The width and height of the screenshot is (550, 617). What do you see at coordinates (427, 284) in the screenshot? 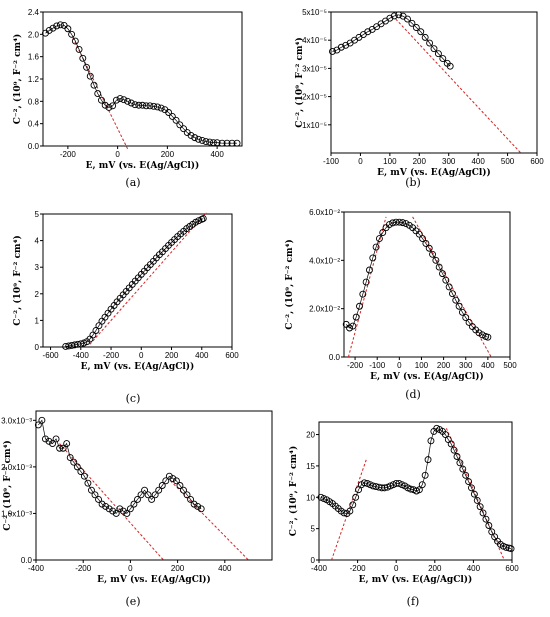
I see `plot-frame` at bounding box center [427, 284].